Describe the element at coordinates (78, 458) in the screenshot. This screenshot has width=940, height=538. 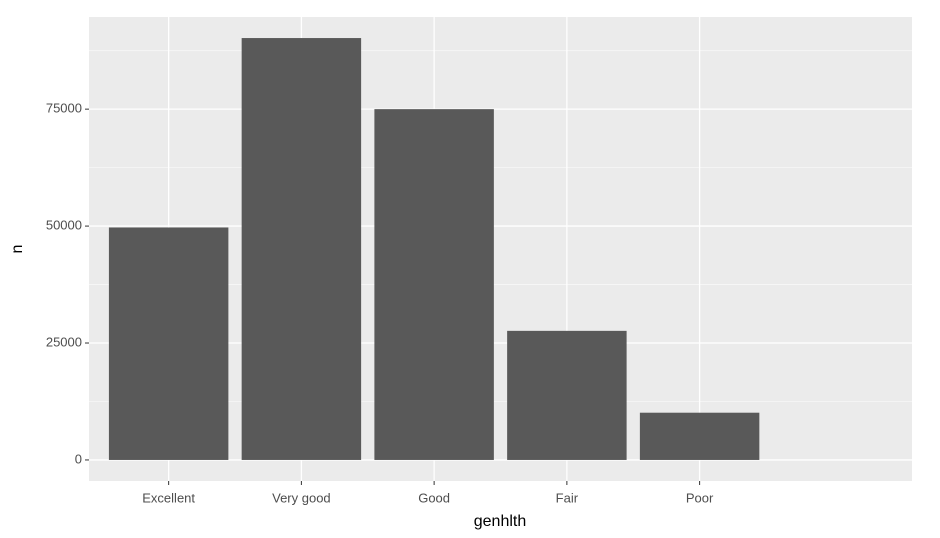
I see `y-tick-label: 0` at that location.